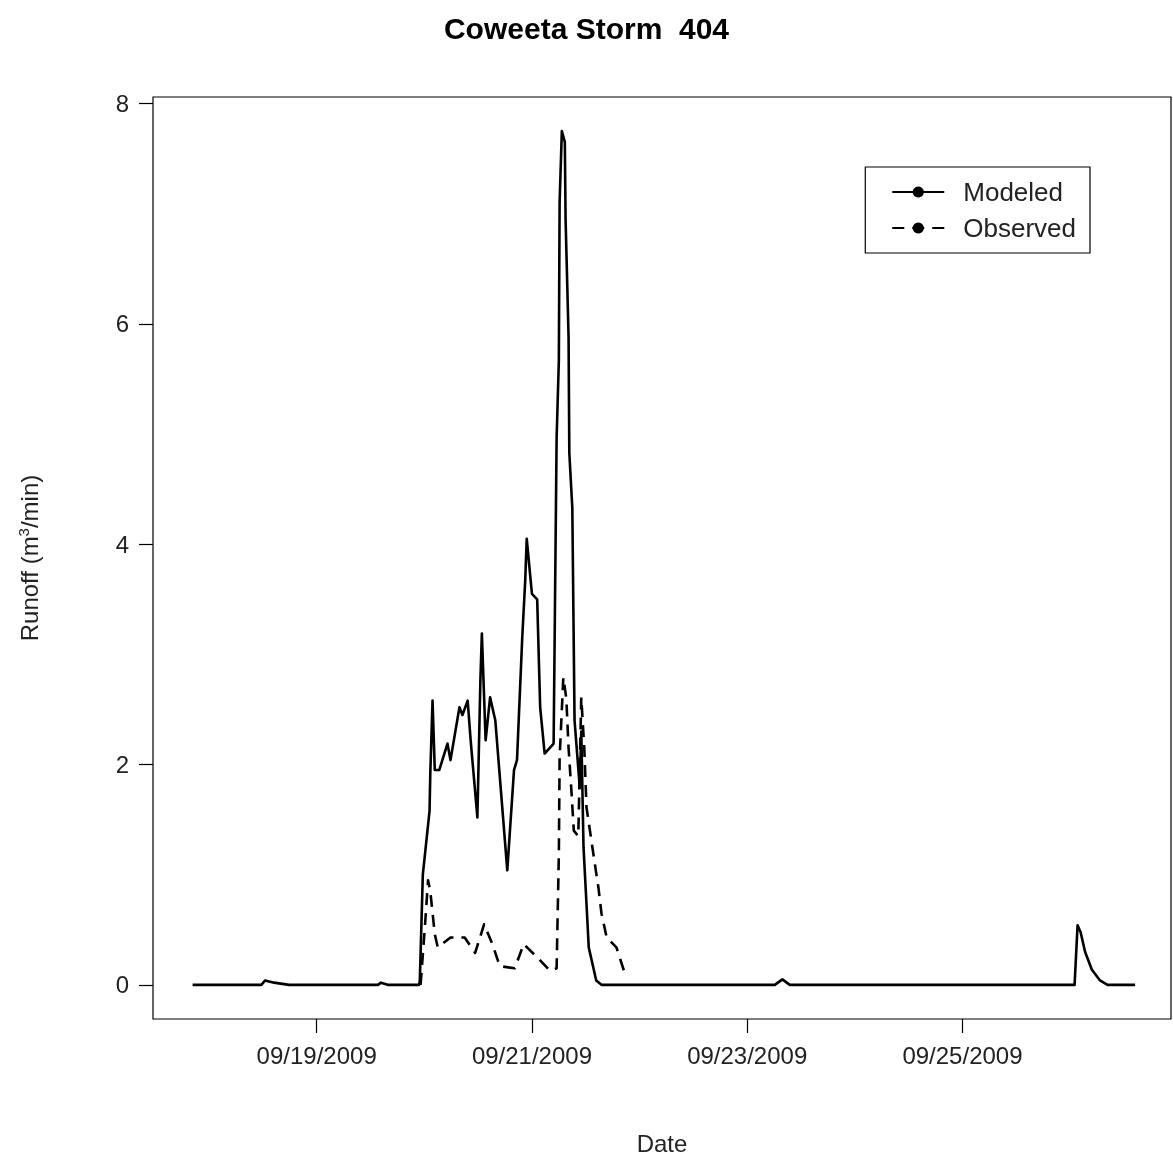  Describe the element at coordinates (122, 985) in the screenshot. I see `y-tick-label: 0` at that location.